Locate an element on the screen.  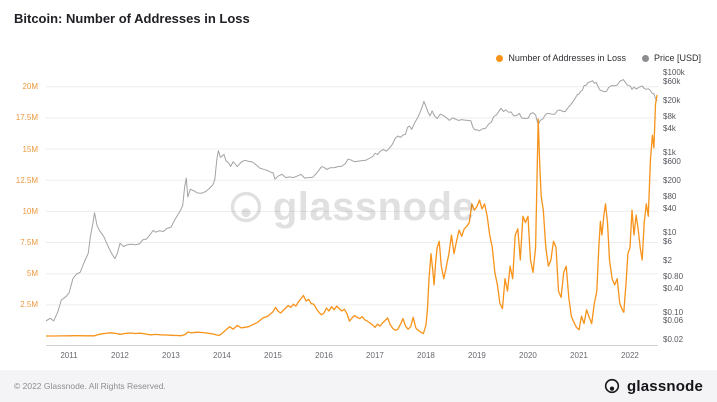
right-axis-tick-label: $200 is located at coordinates (672, 180).